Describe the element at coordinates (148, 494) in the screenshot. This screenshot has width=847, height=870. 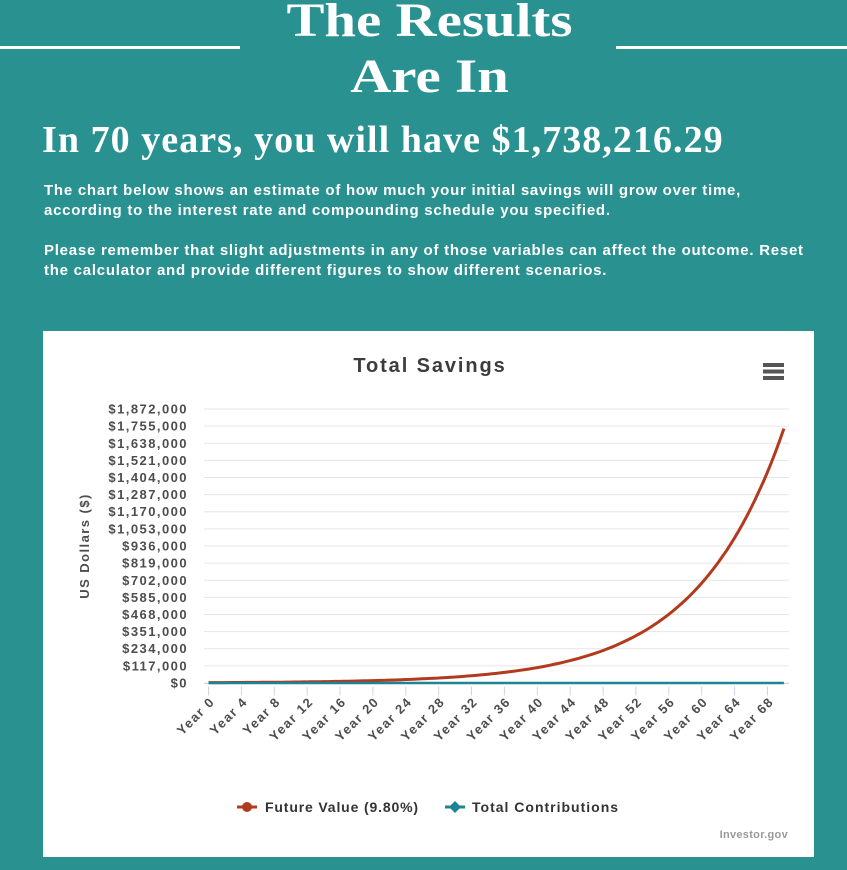
I see `svg-text: $1,287,000` at that location.